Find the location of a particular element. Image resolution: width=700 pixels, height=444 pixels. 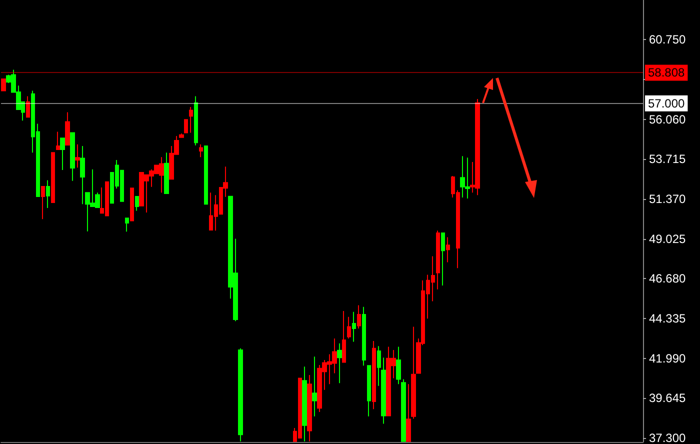

y-tick-label: 56.060 is located at coordinates (667, 119).